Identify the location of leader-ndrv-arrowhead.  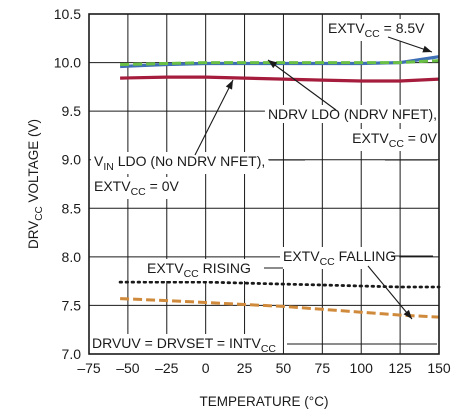
(273, 64).